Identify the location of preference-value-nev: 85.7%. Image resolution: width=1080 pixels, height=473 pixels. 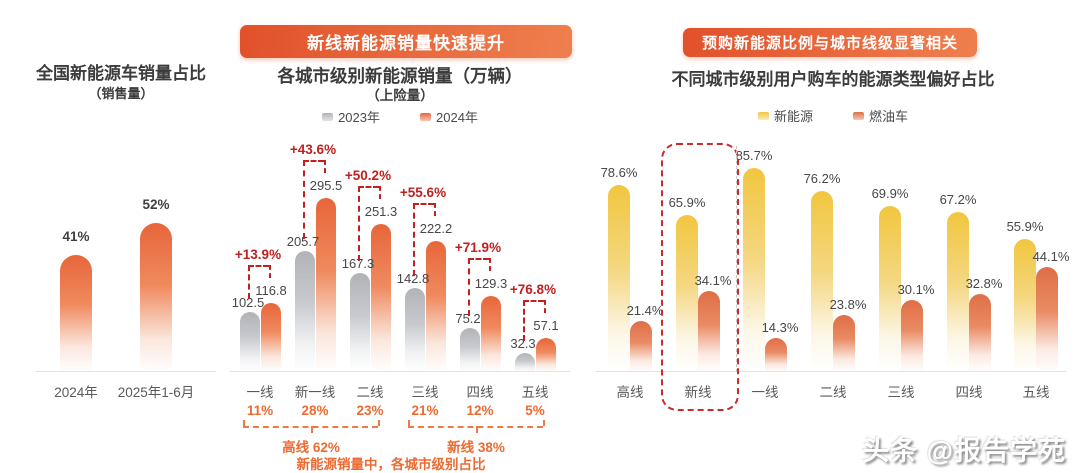
(754, 155).